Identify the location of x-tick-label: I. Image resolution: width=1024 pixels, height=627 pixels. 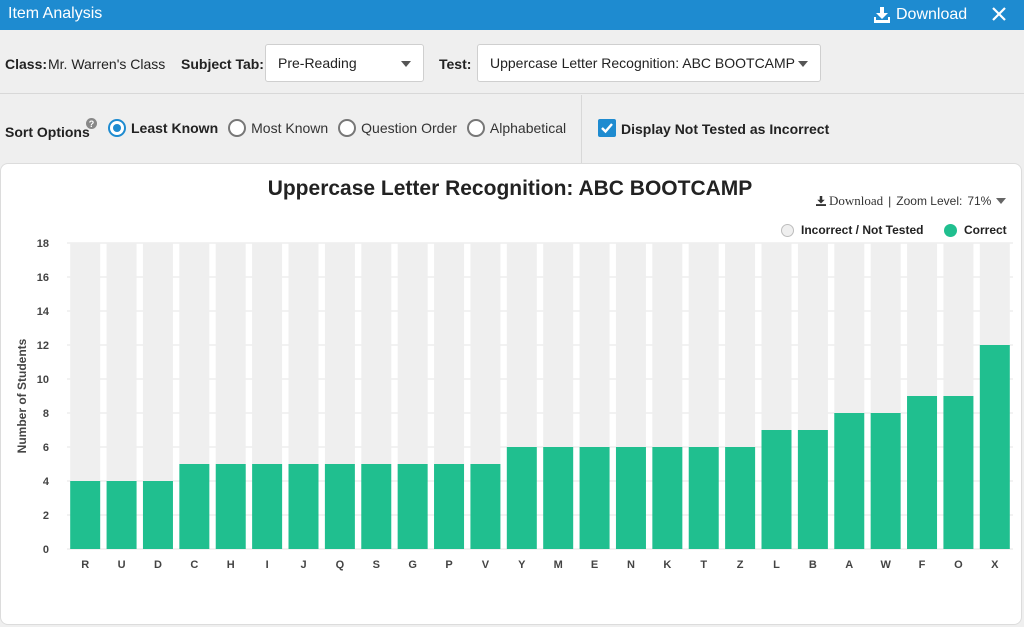
(267, 565).